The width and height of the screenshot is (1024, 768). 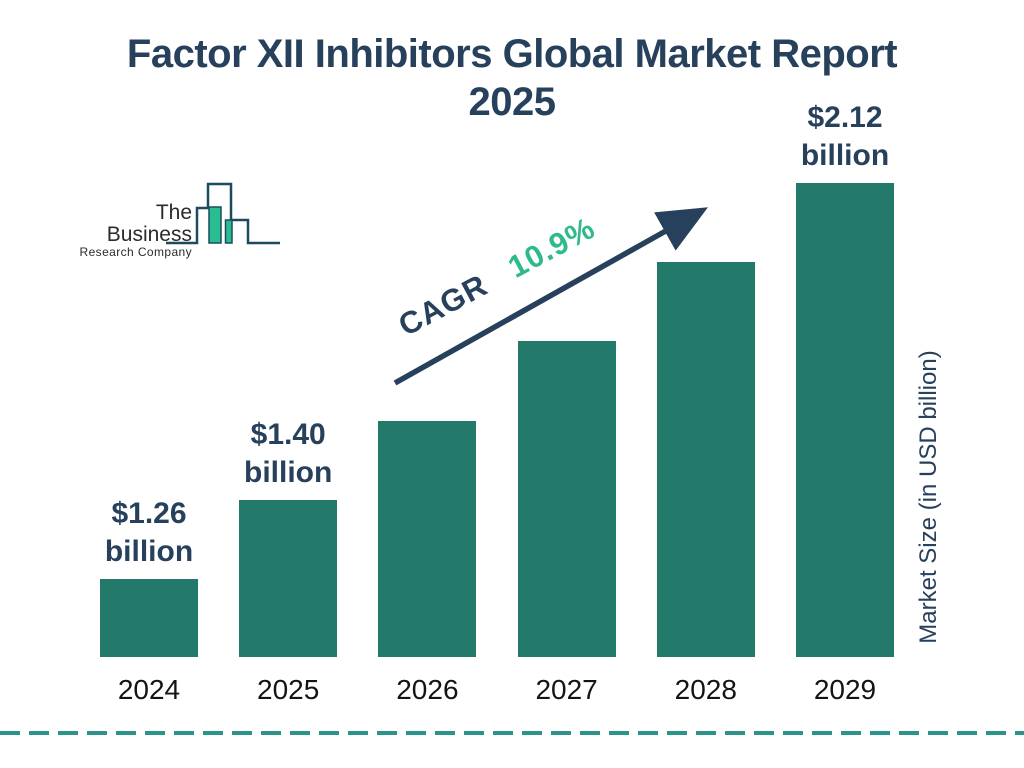 What do you see at coordinates (566, 499) in the screenshot?
I see `bar-2027` at bounding box center [566, 499].